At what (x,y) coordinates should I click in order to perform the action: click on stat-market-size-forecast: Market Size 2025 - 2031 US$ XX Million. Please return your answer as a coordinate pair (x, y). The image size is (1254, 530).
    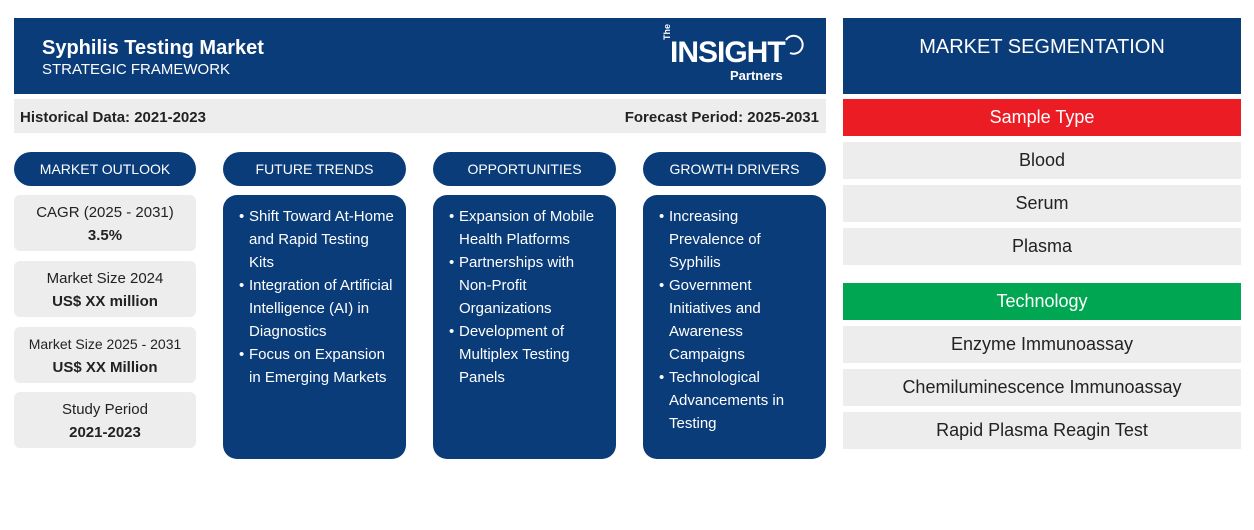
    Looking at the image, I should click on (105, 355).